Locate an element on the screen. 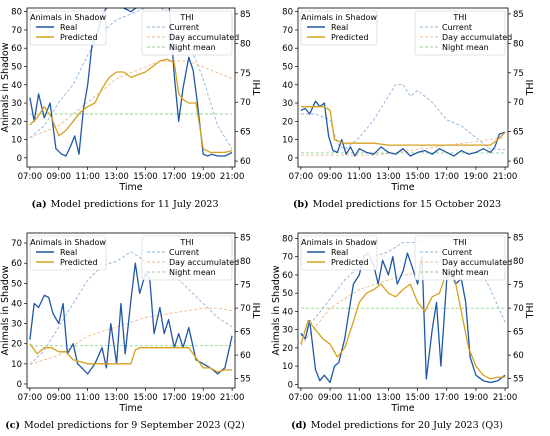 Image resolution: width=550 pixels, height=436 pixels. y2-axis-label: THI is located at coordinates (257, 311).